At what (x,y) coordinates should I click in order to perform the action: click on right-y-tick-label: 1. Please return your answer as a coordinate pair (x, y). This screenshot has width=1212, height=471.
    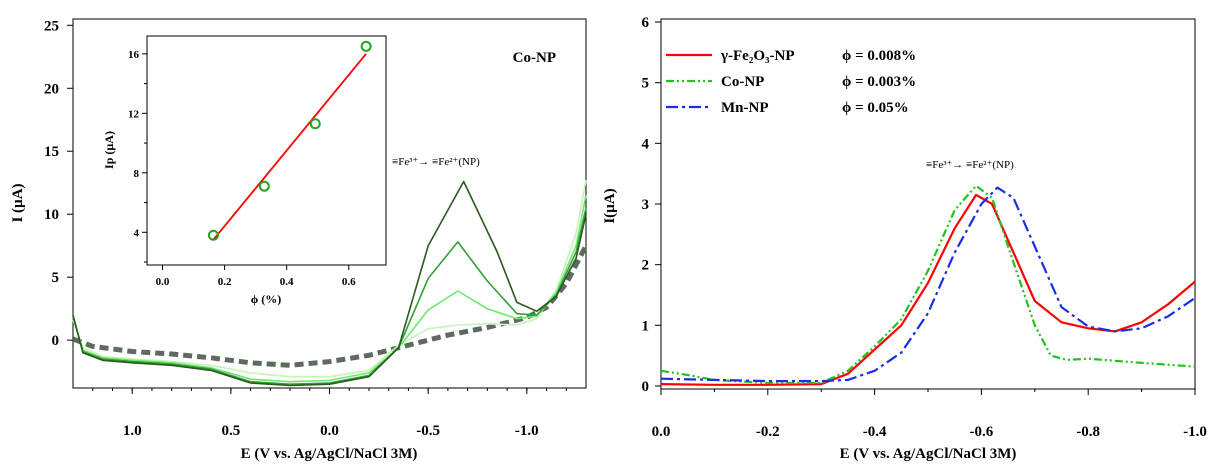
    Looking at the image, I should click on (646, 326).